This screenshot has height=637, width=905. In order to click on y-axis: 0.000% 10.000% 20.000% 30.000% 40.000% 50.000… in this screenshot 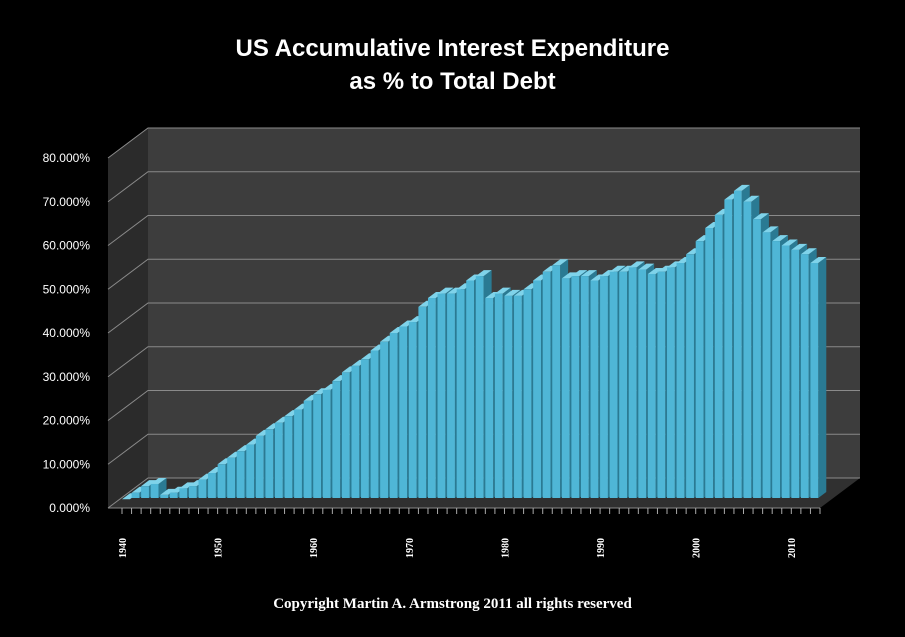, I will do `click(67, 333)`.